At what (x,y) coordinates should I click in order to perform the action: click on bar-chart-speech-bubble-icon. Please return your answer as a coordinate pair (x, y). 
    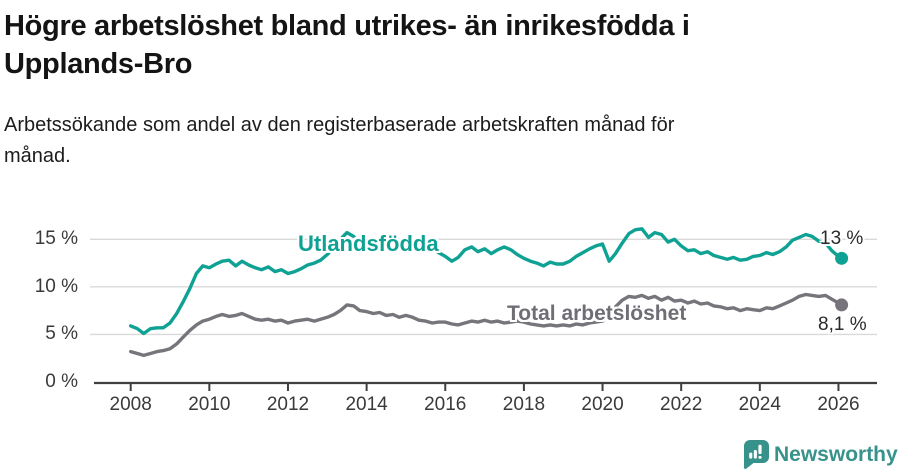
    Looking at the image, I should click on (756, 454).